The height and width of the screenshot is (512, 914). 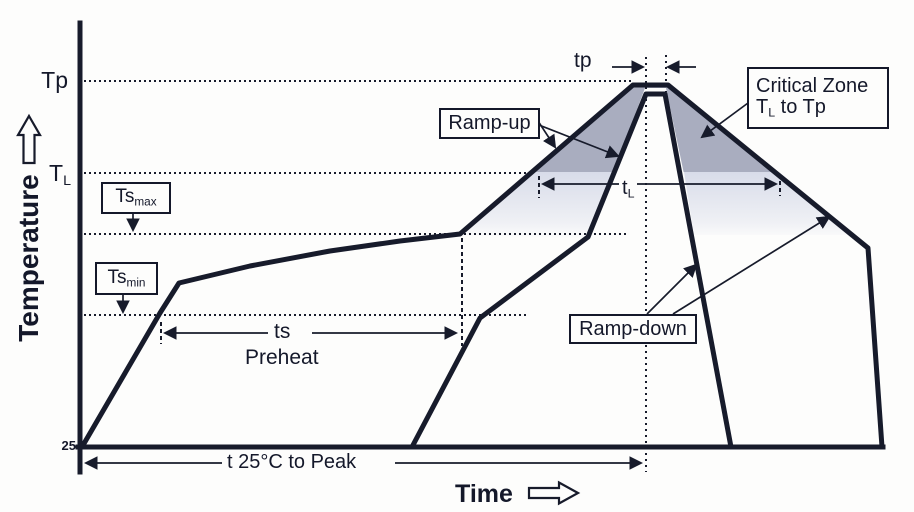 I want to click on preheat-text: Preheat, so click(x=282, y=357).